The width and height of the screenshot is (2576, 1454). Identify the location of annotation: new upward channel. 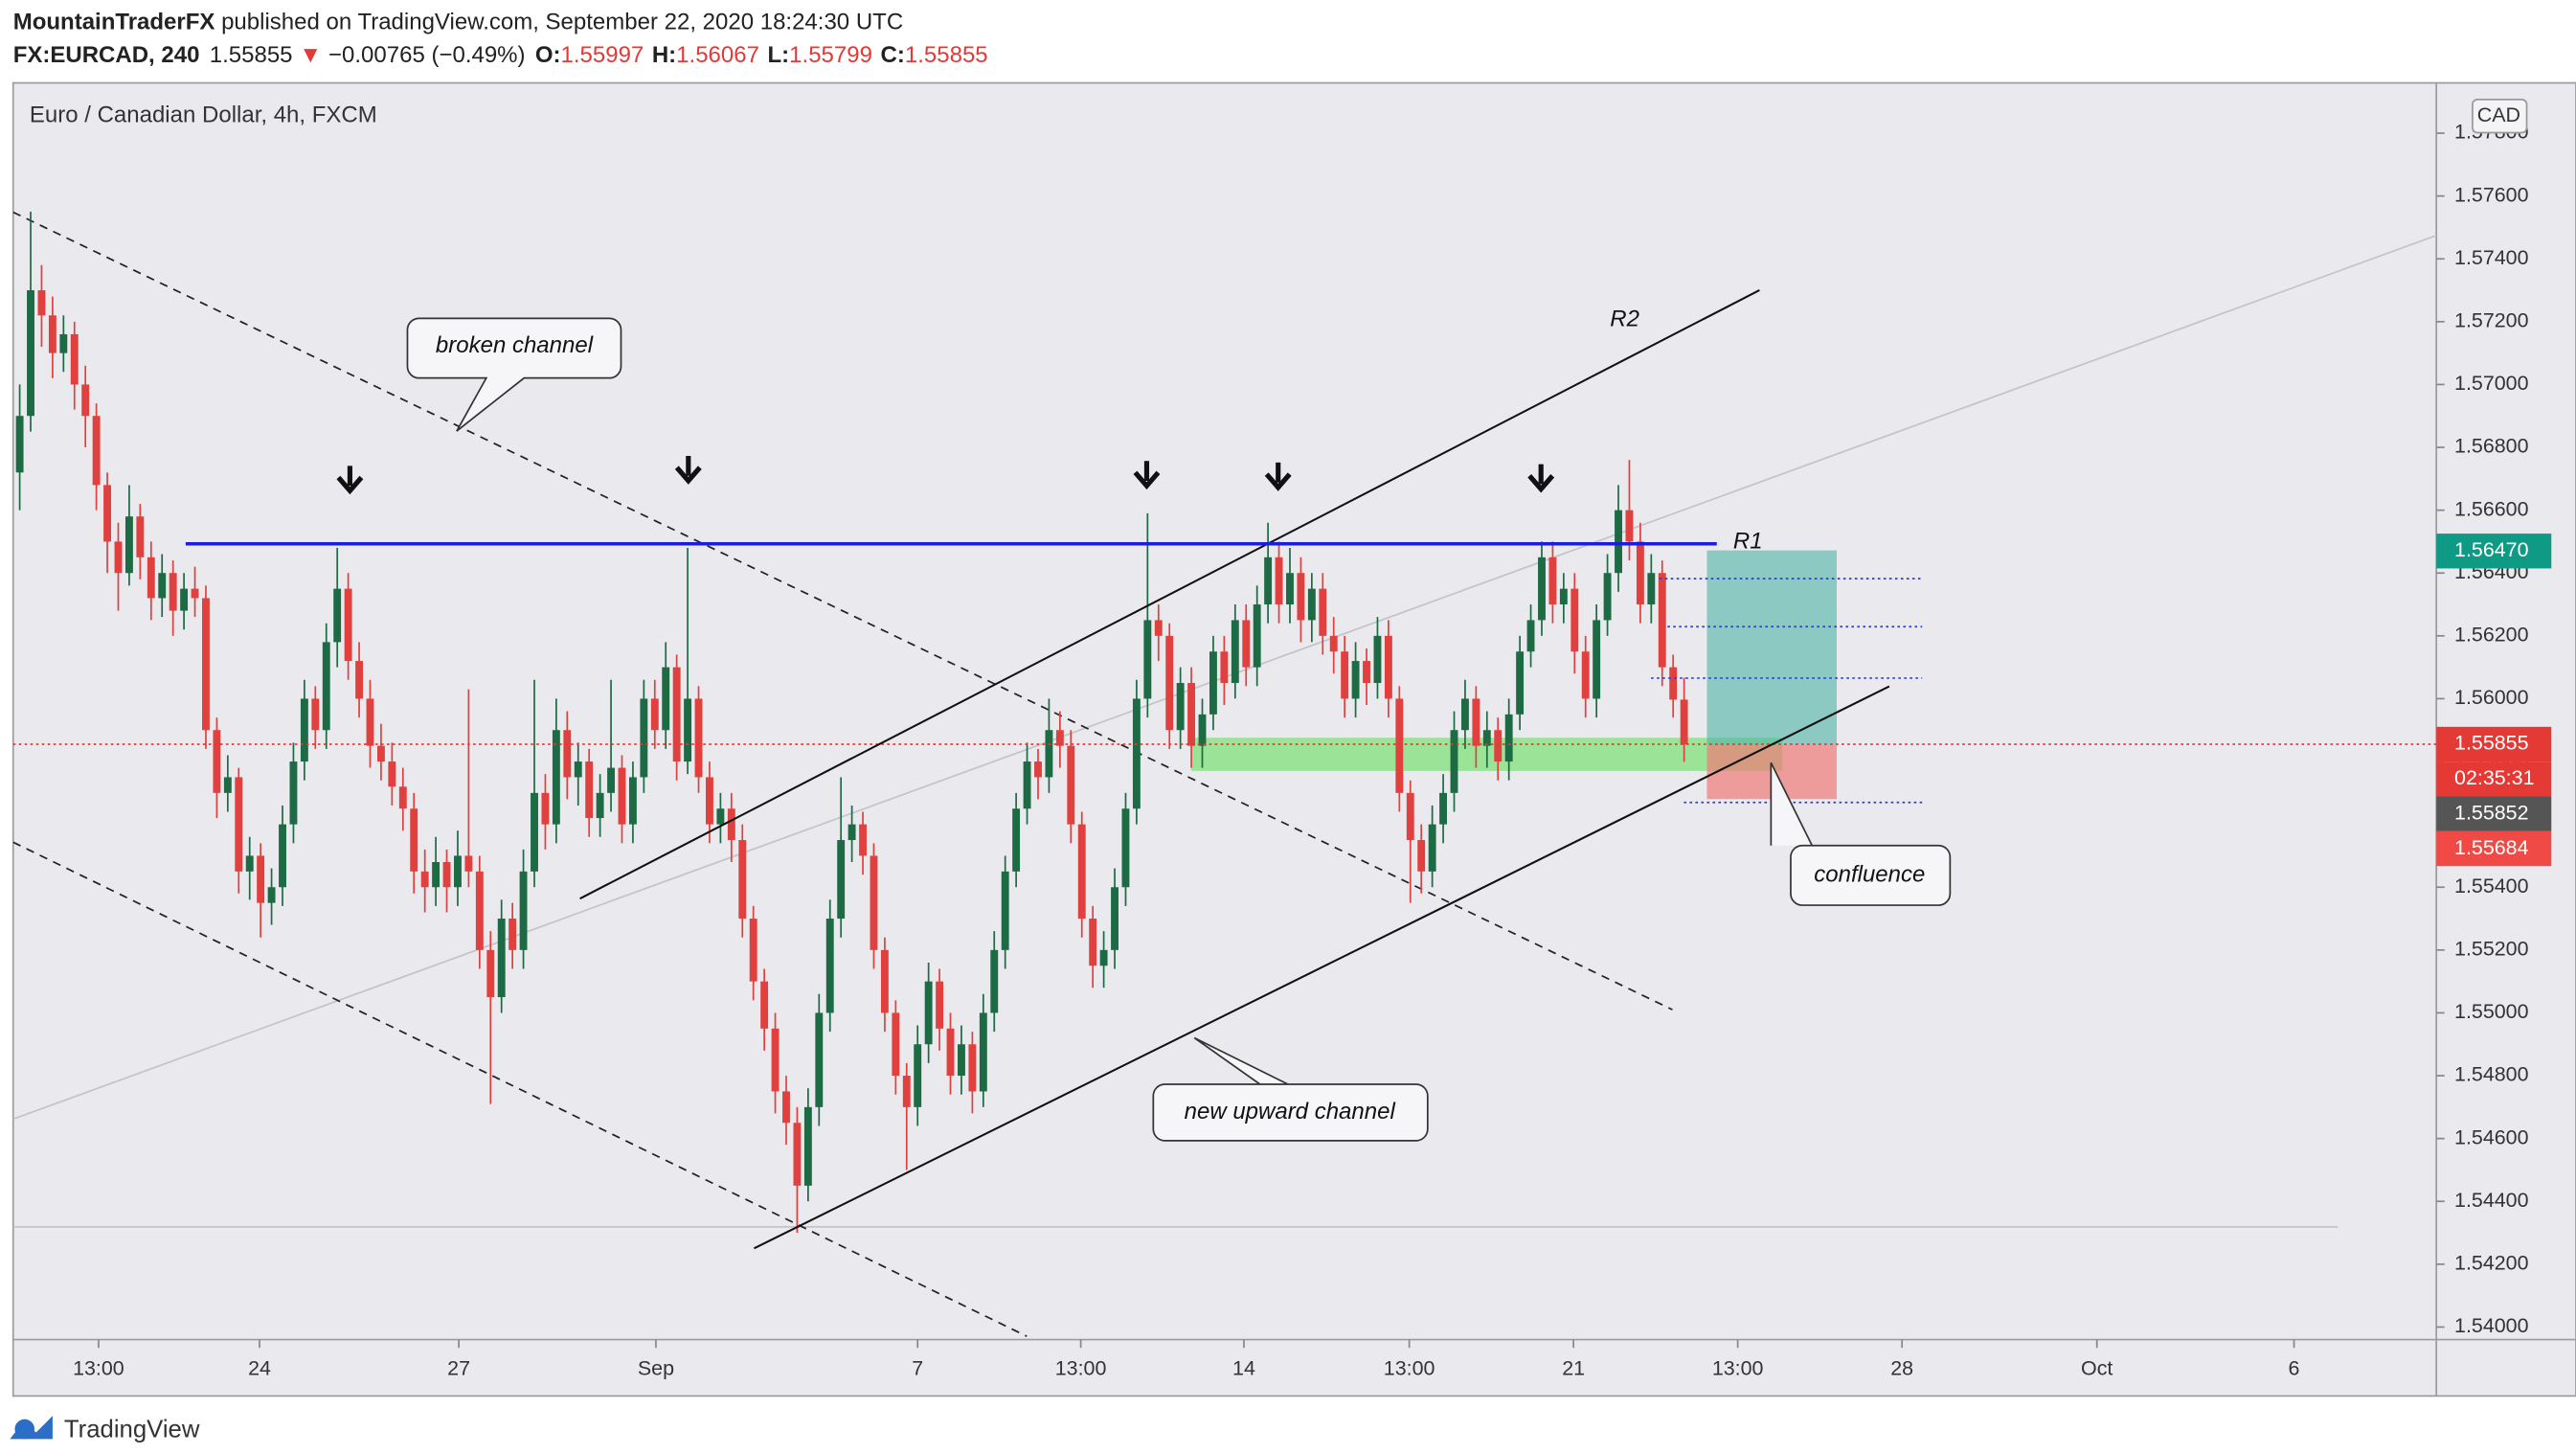
(1290, 1112).